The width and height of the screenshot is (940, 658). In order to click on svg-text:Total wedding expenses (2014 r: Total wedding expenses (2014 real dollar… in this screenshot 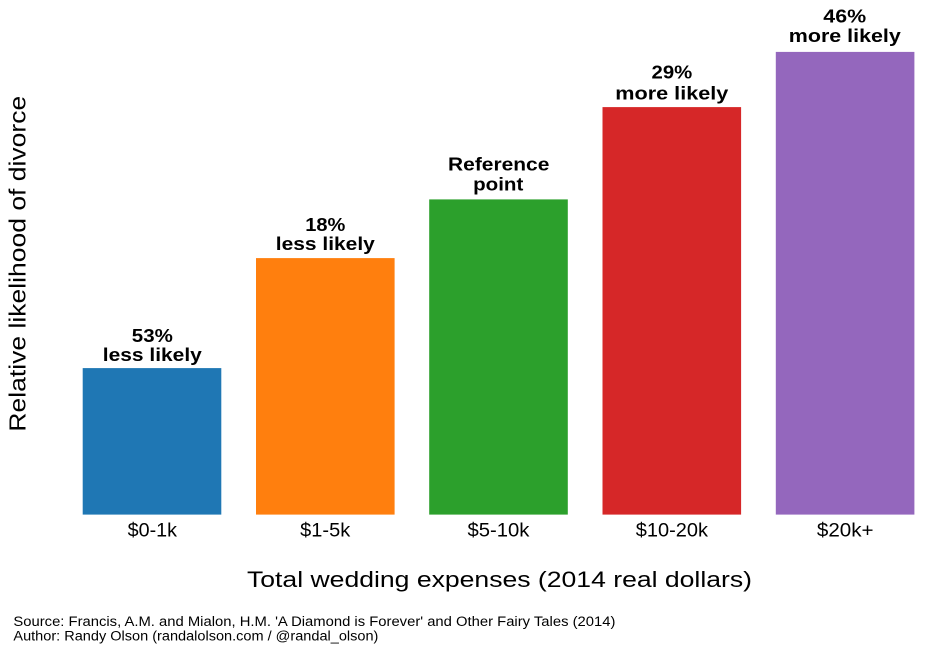, I will do `click(499, 579)`.